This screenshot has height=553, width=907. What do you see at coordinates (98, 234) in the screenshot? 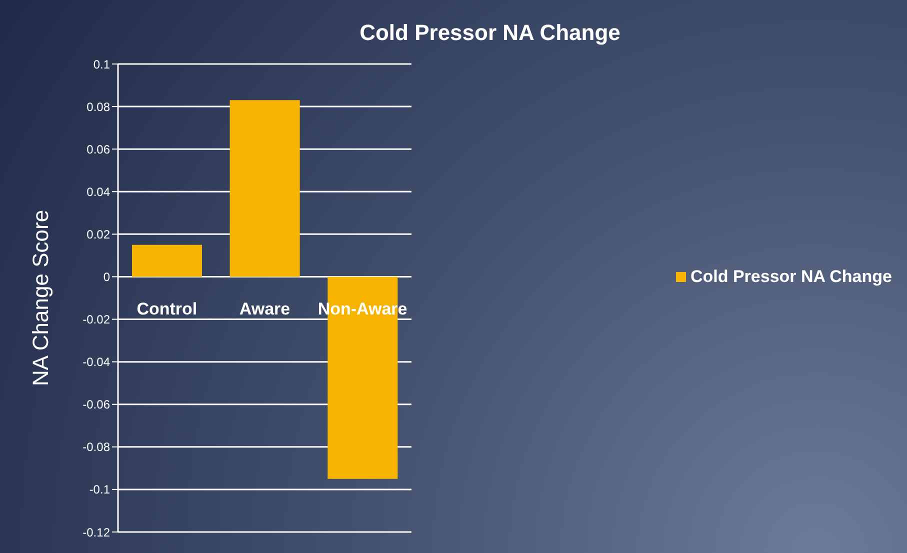
I see `y-tick-label: 0.02` at bounding box center [98, 234].